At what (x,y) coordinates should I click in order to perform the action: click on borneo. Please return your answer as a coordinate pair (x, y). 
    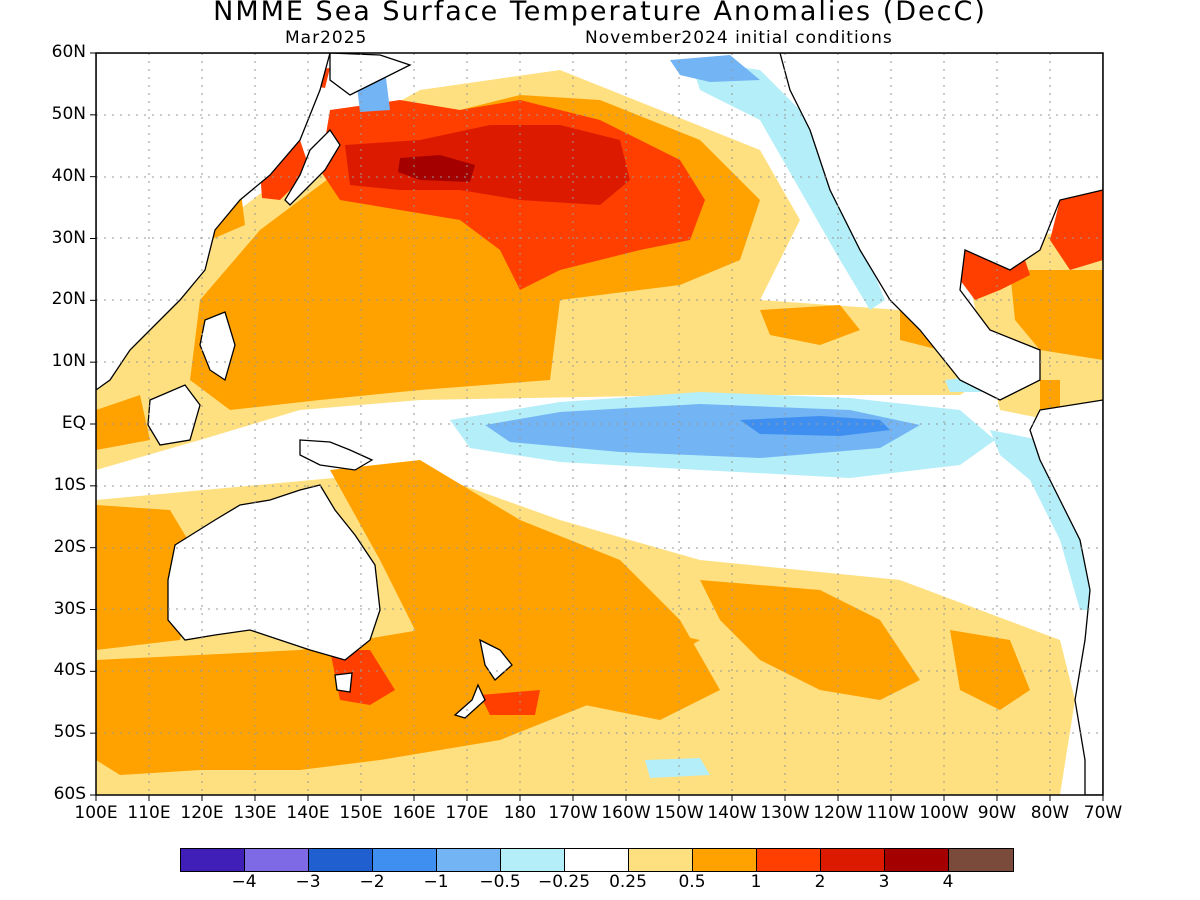
    Looking at the image, I should click on (174, 415).